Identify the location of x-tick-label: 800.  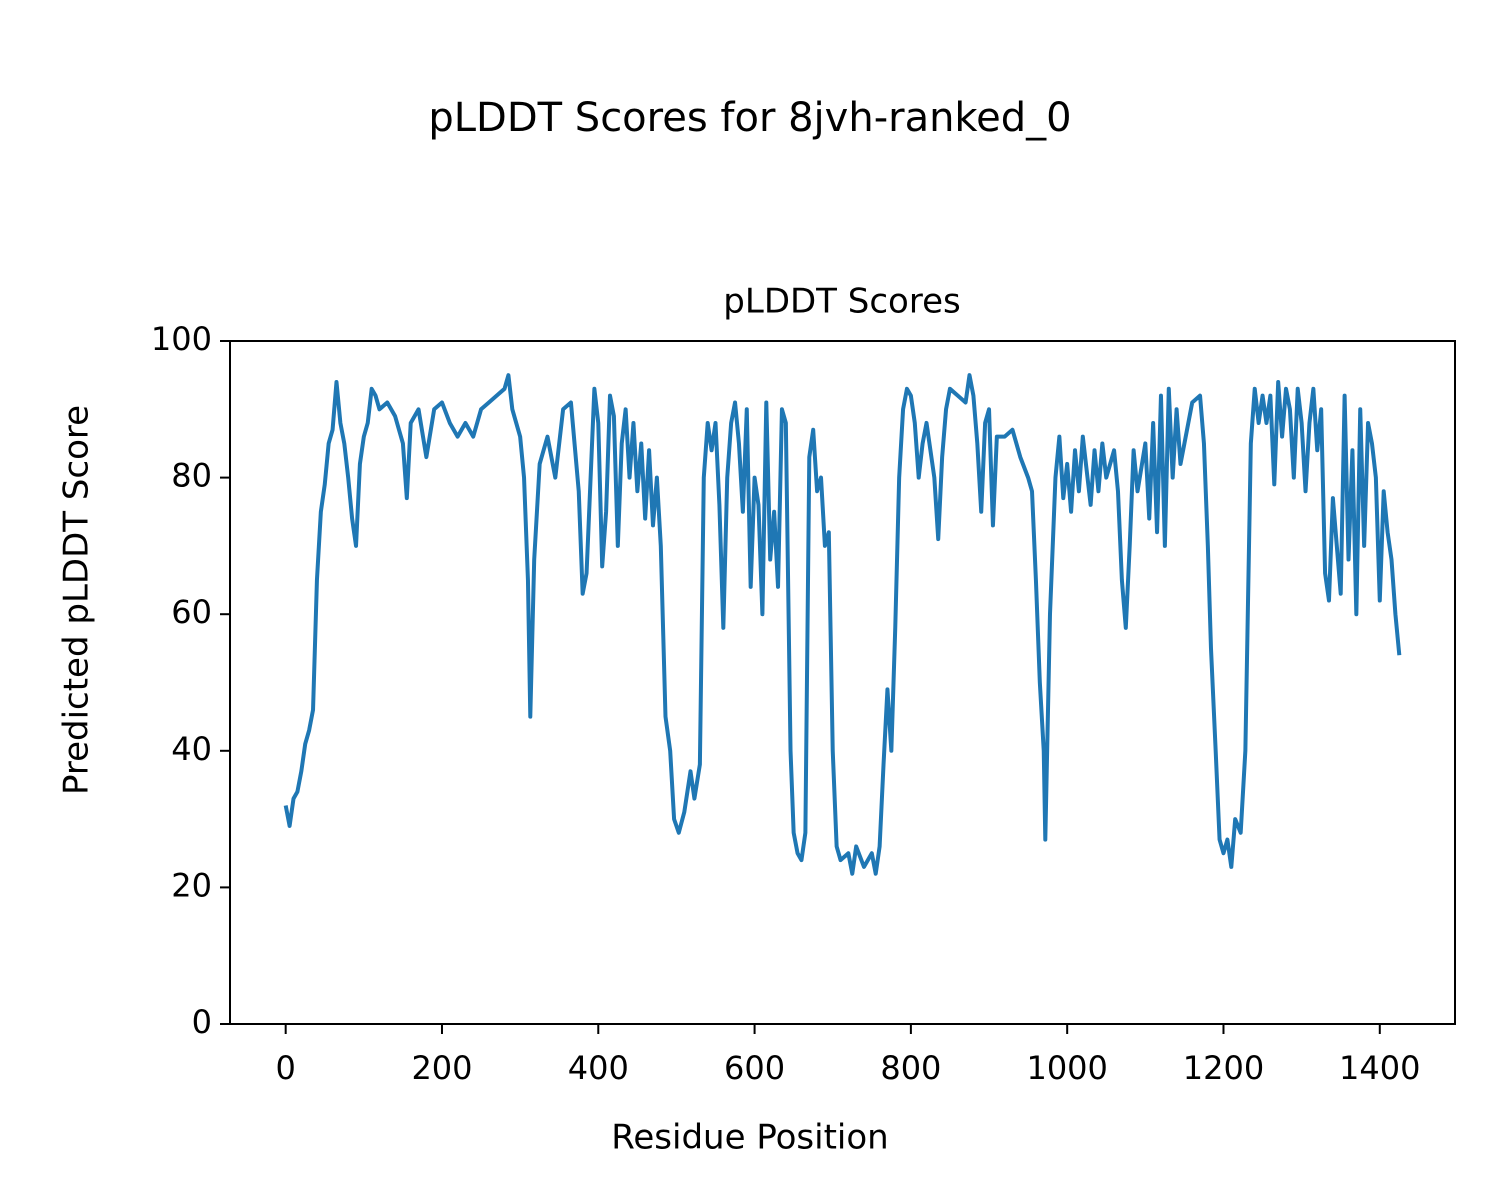
(910, 1068).